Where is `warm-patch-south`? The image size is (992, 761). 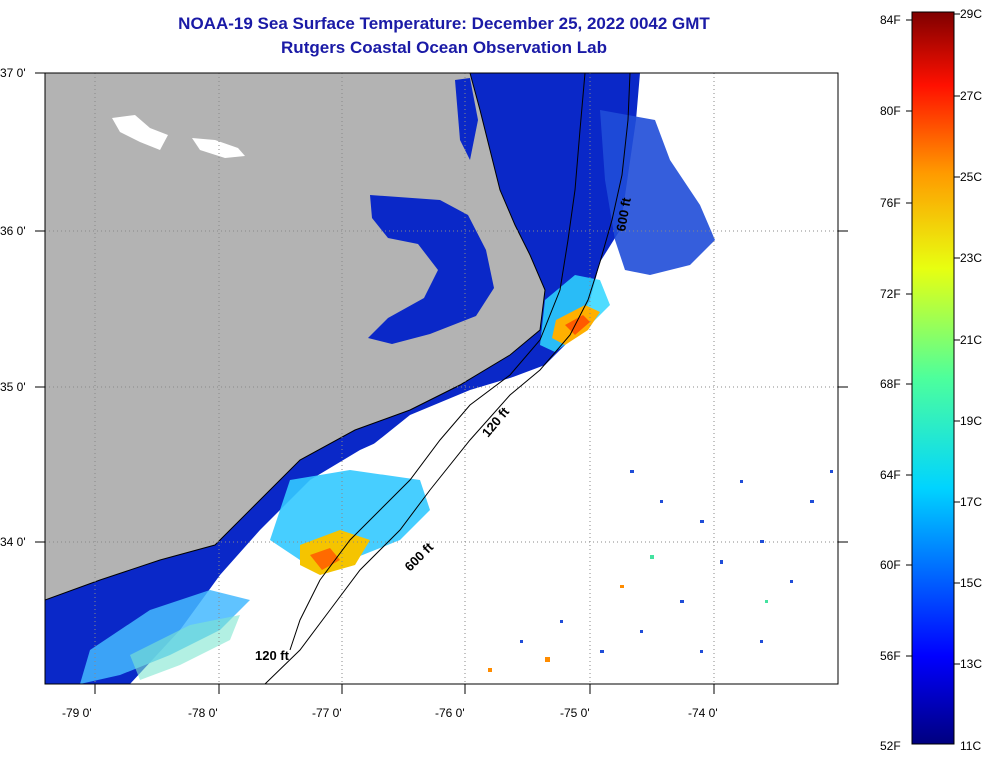
warm-patch-south is located at coordinates (350, 515).